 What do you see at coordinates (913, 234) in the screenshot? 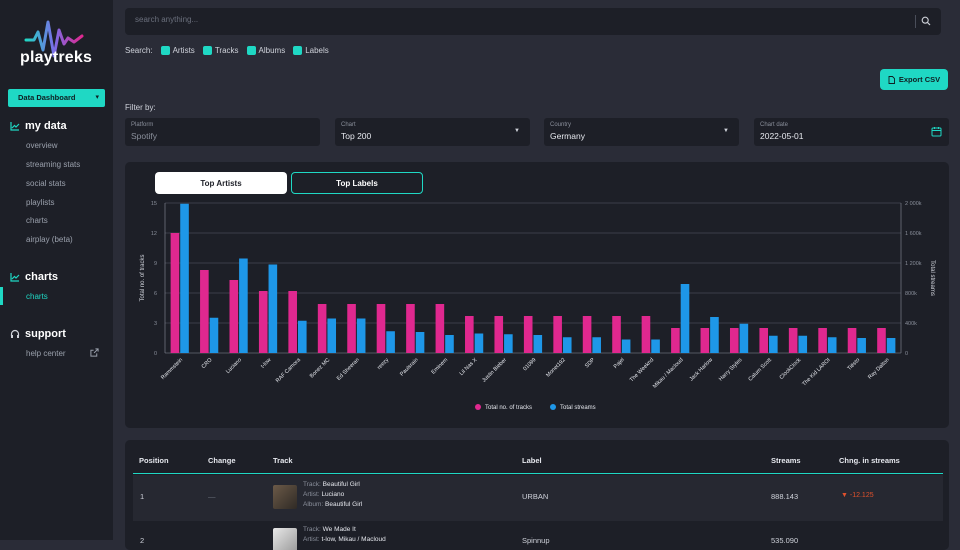
I see `y-right-tick-label: 1 600k` at bounding box center [913, 234].